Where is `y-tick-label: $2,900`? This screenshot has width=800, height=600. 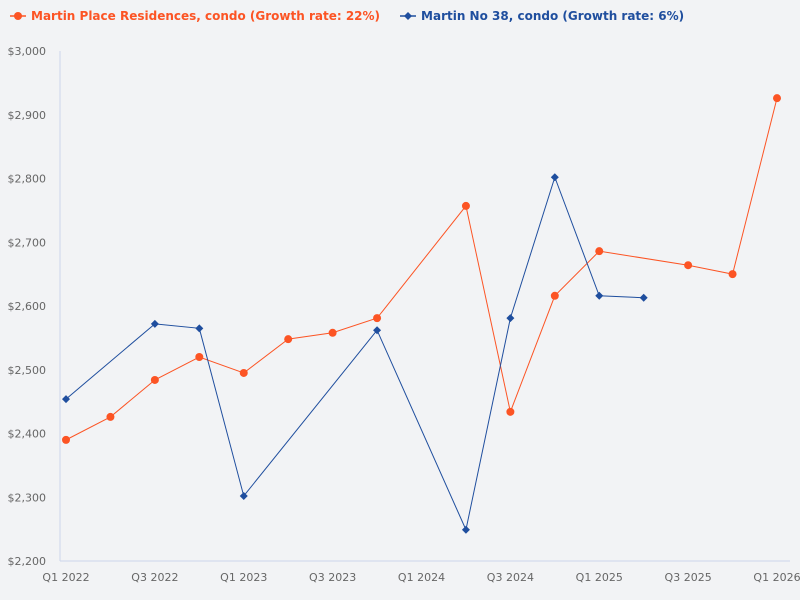
y-tick-label: $2,900 is located at coordinates (27, 115).